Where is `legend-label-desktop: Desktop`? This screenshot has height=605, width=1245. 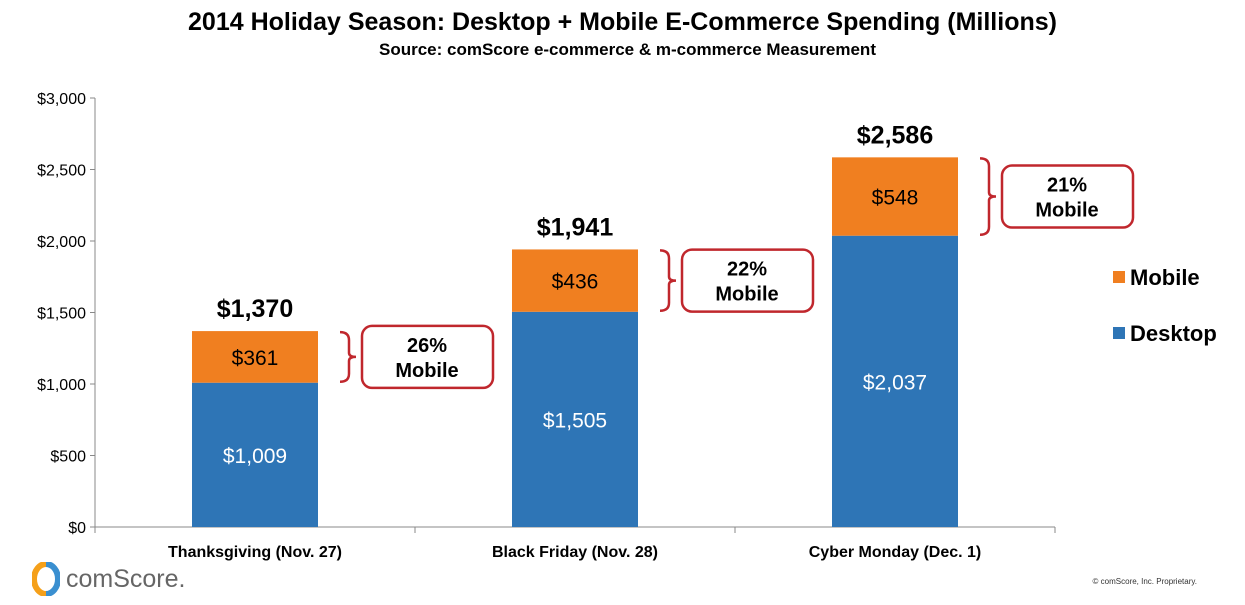
legend-label-desktop: Desktop is located at coordinates (1173, 333).